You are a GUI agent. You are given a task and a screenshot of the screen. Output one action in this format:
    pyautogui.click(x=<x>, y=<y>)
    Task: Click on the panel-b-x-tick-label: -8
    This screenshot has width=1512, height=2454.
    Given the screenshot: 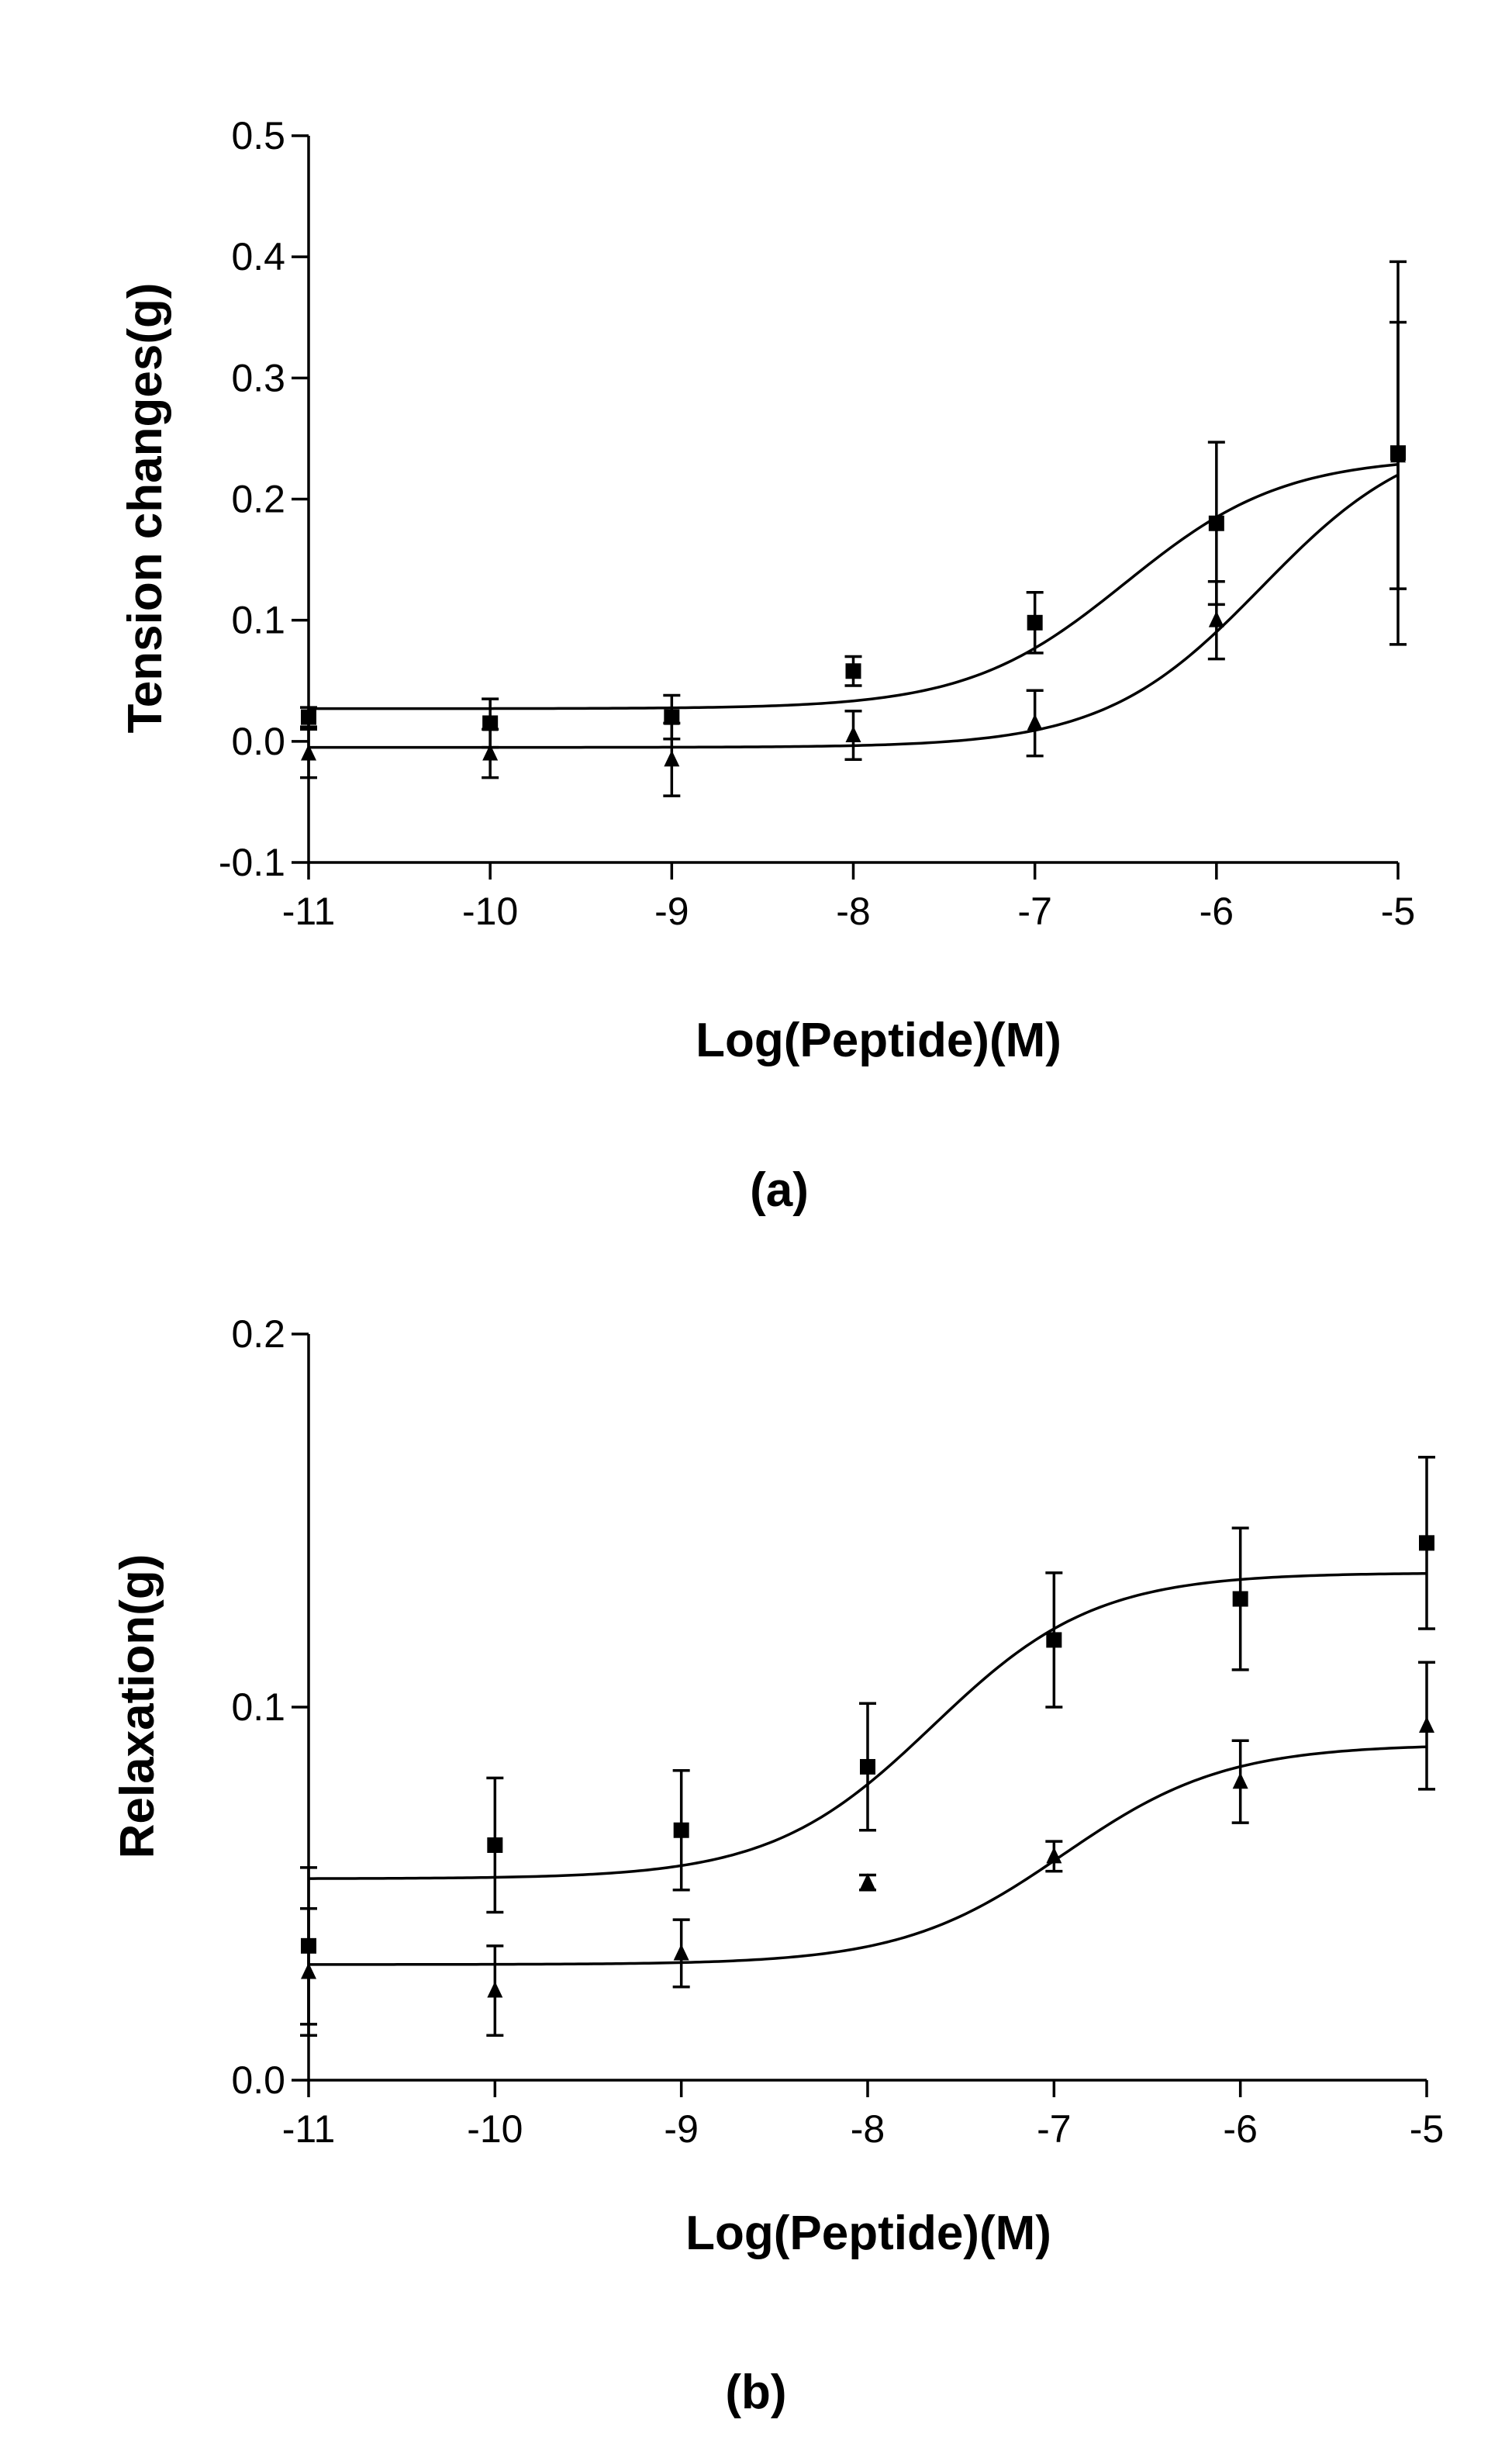 What is the action you would take?
    pyautogui.click(x=868, y=2129)
    